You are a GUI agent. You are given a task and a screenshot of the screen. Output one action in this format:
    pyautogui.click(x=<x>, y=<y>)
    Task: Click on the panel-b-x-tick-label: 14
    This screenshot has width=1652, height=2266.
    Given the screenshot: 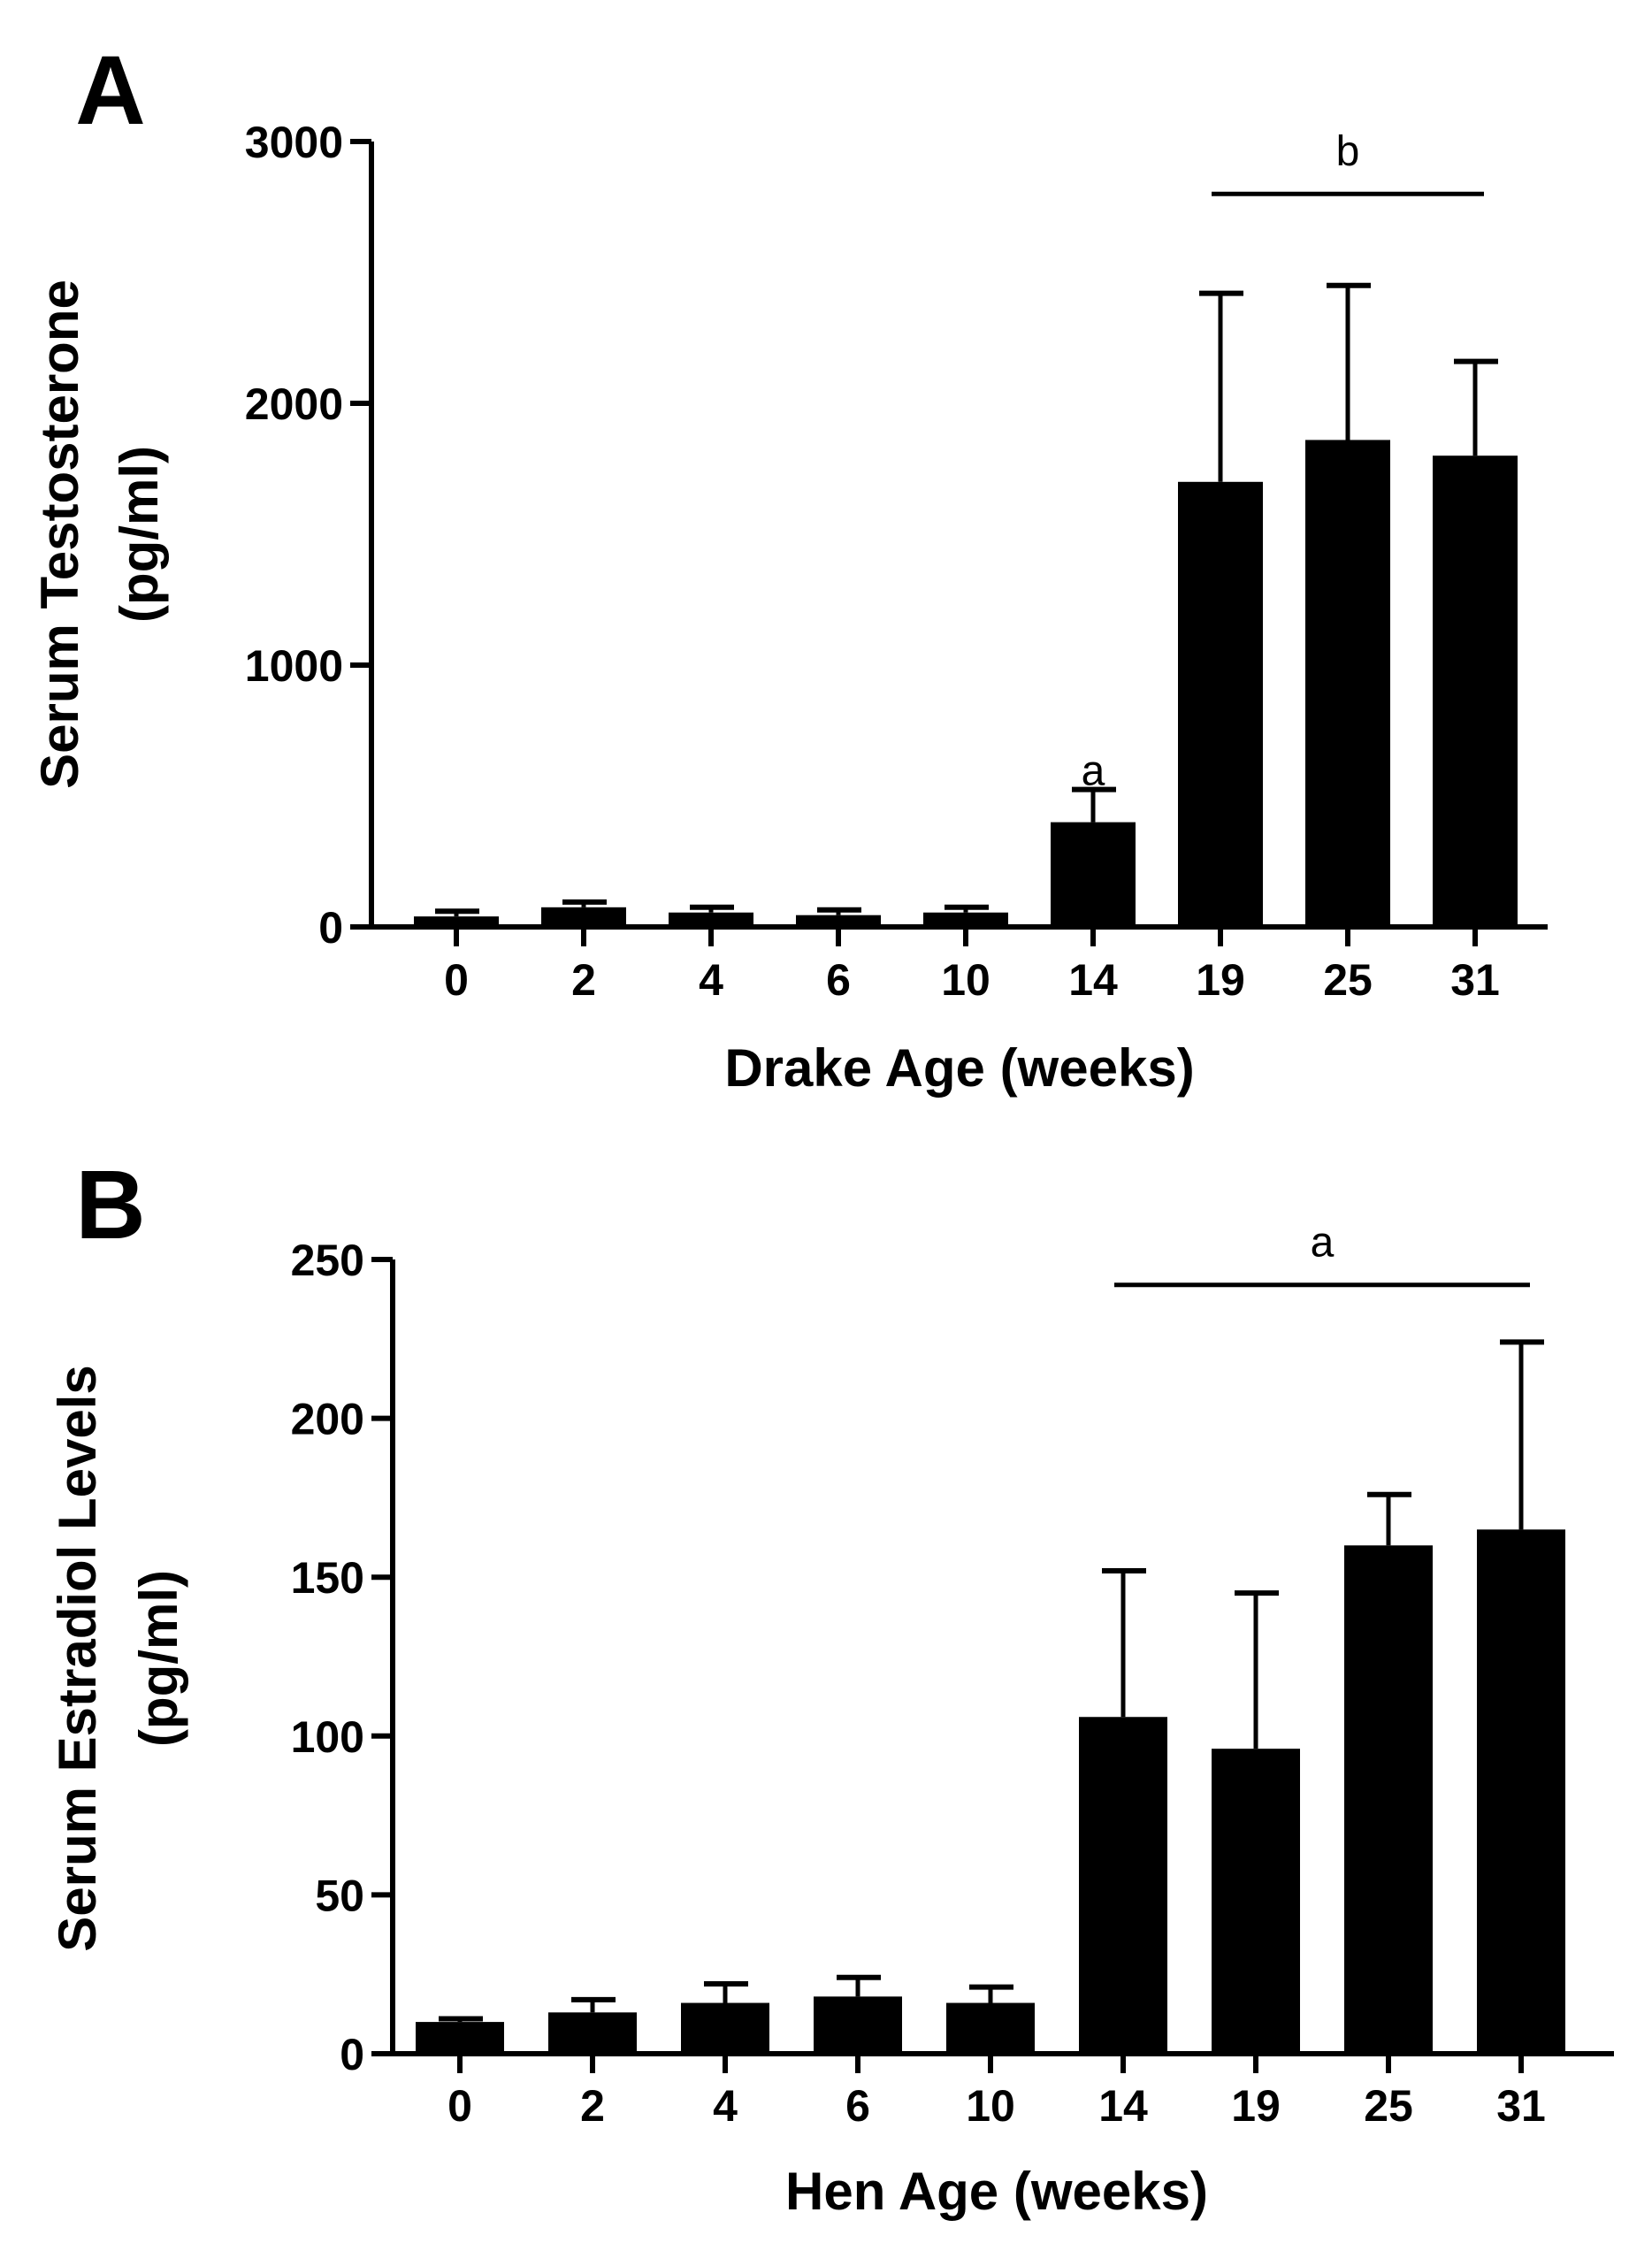 What is the action you would take?
    pyautogui.click(x=1123, y=2106)
    